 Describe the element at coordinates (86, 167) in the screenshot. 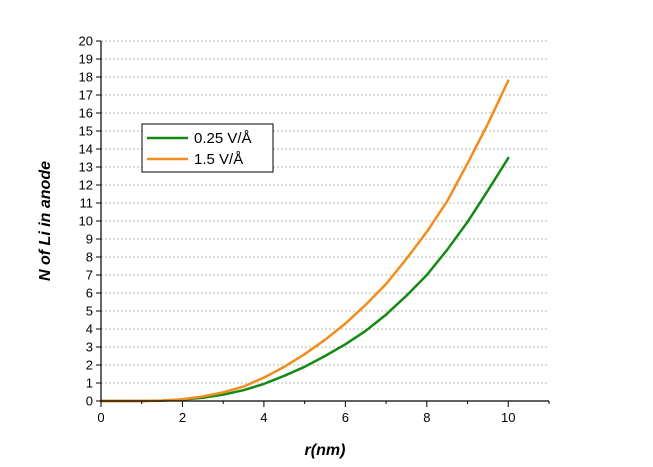

I see `y-tick-label: 13` at that location.